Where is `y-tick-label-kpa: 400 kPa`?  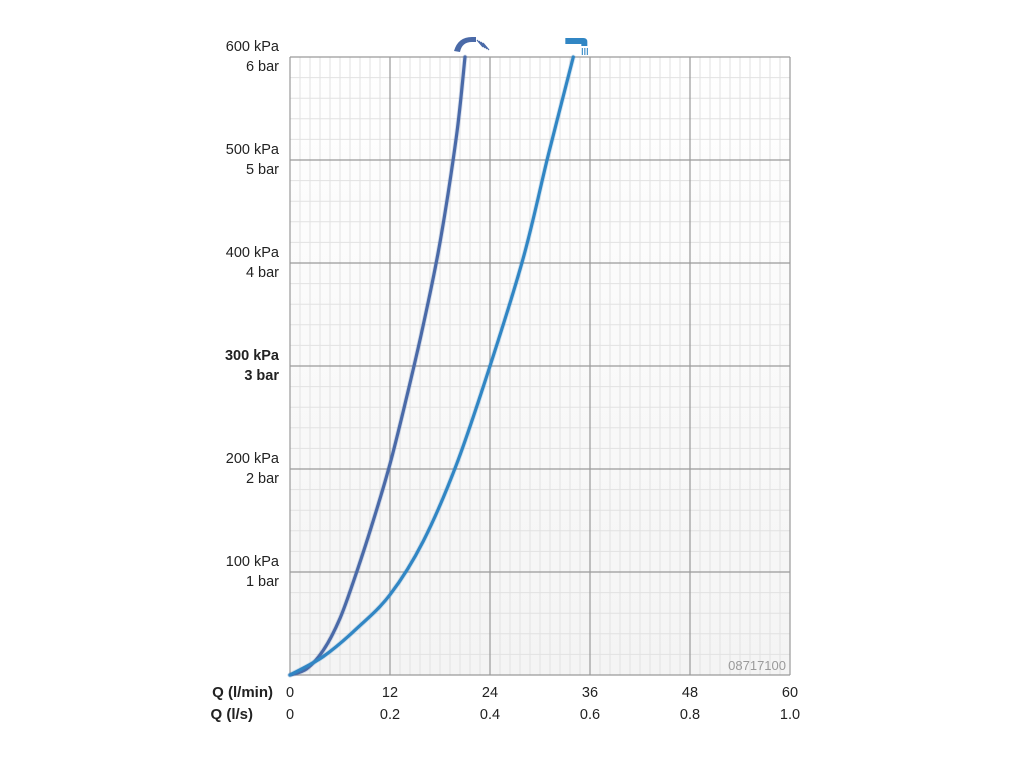
y-tick-label-kpa: 400 kPa is located at coordinates (253, 253).